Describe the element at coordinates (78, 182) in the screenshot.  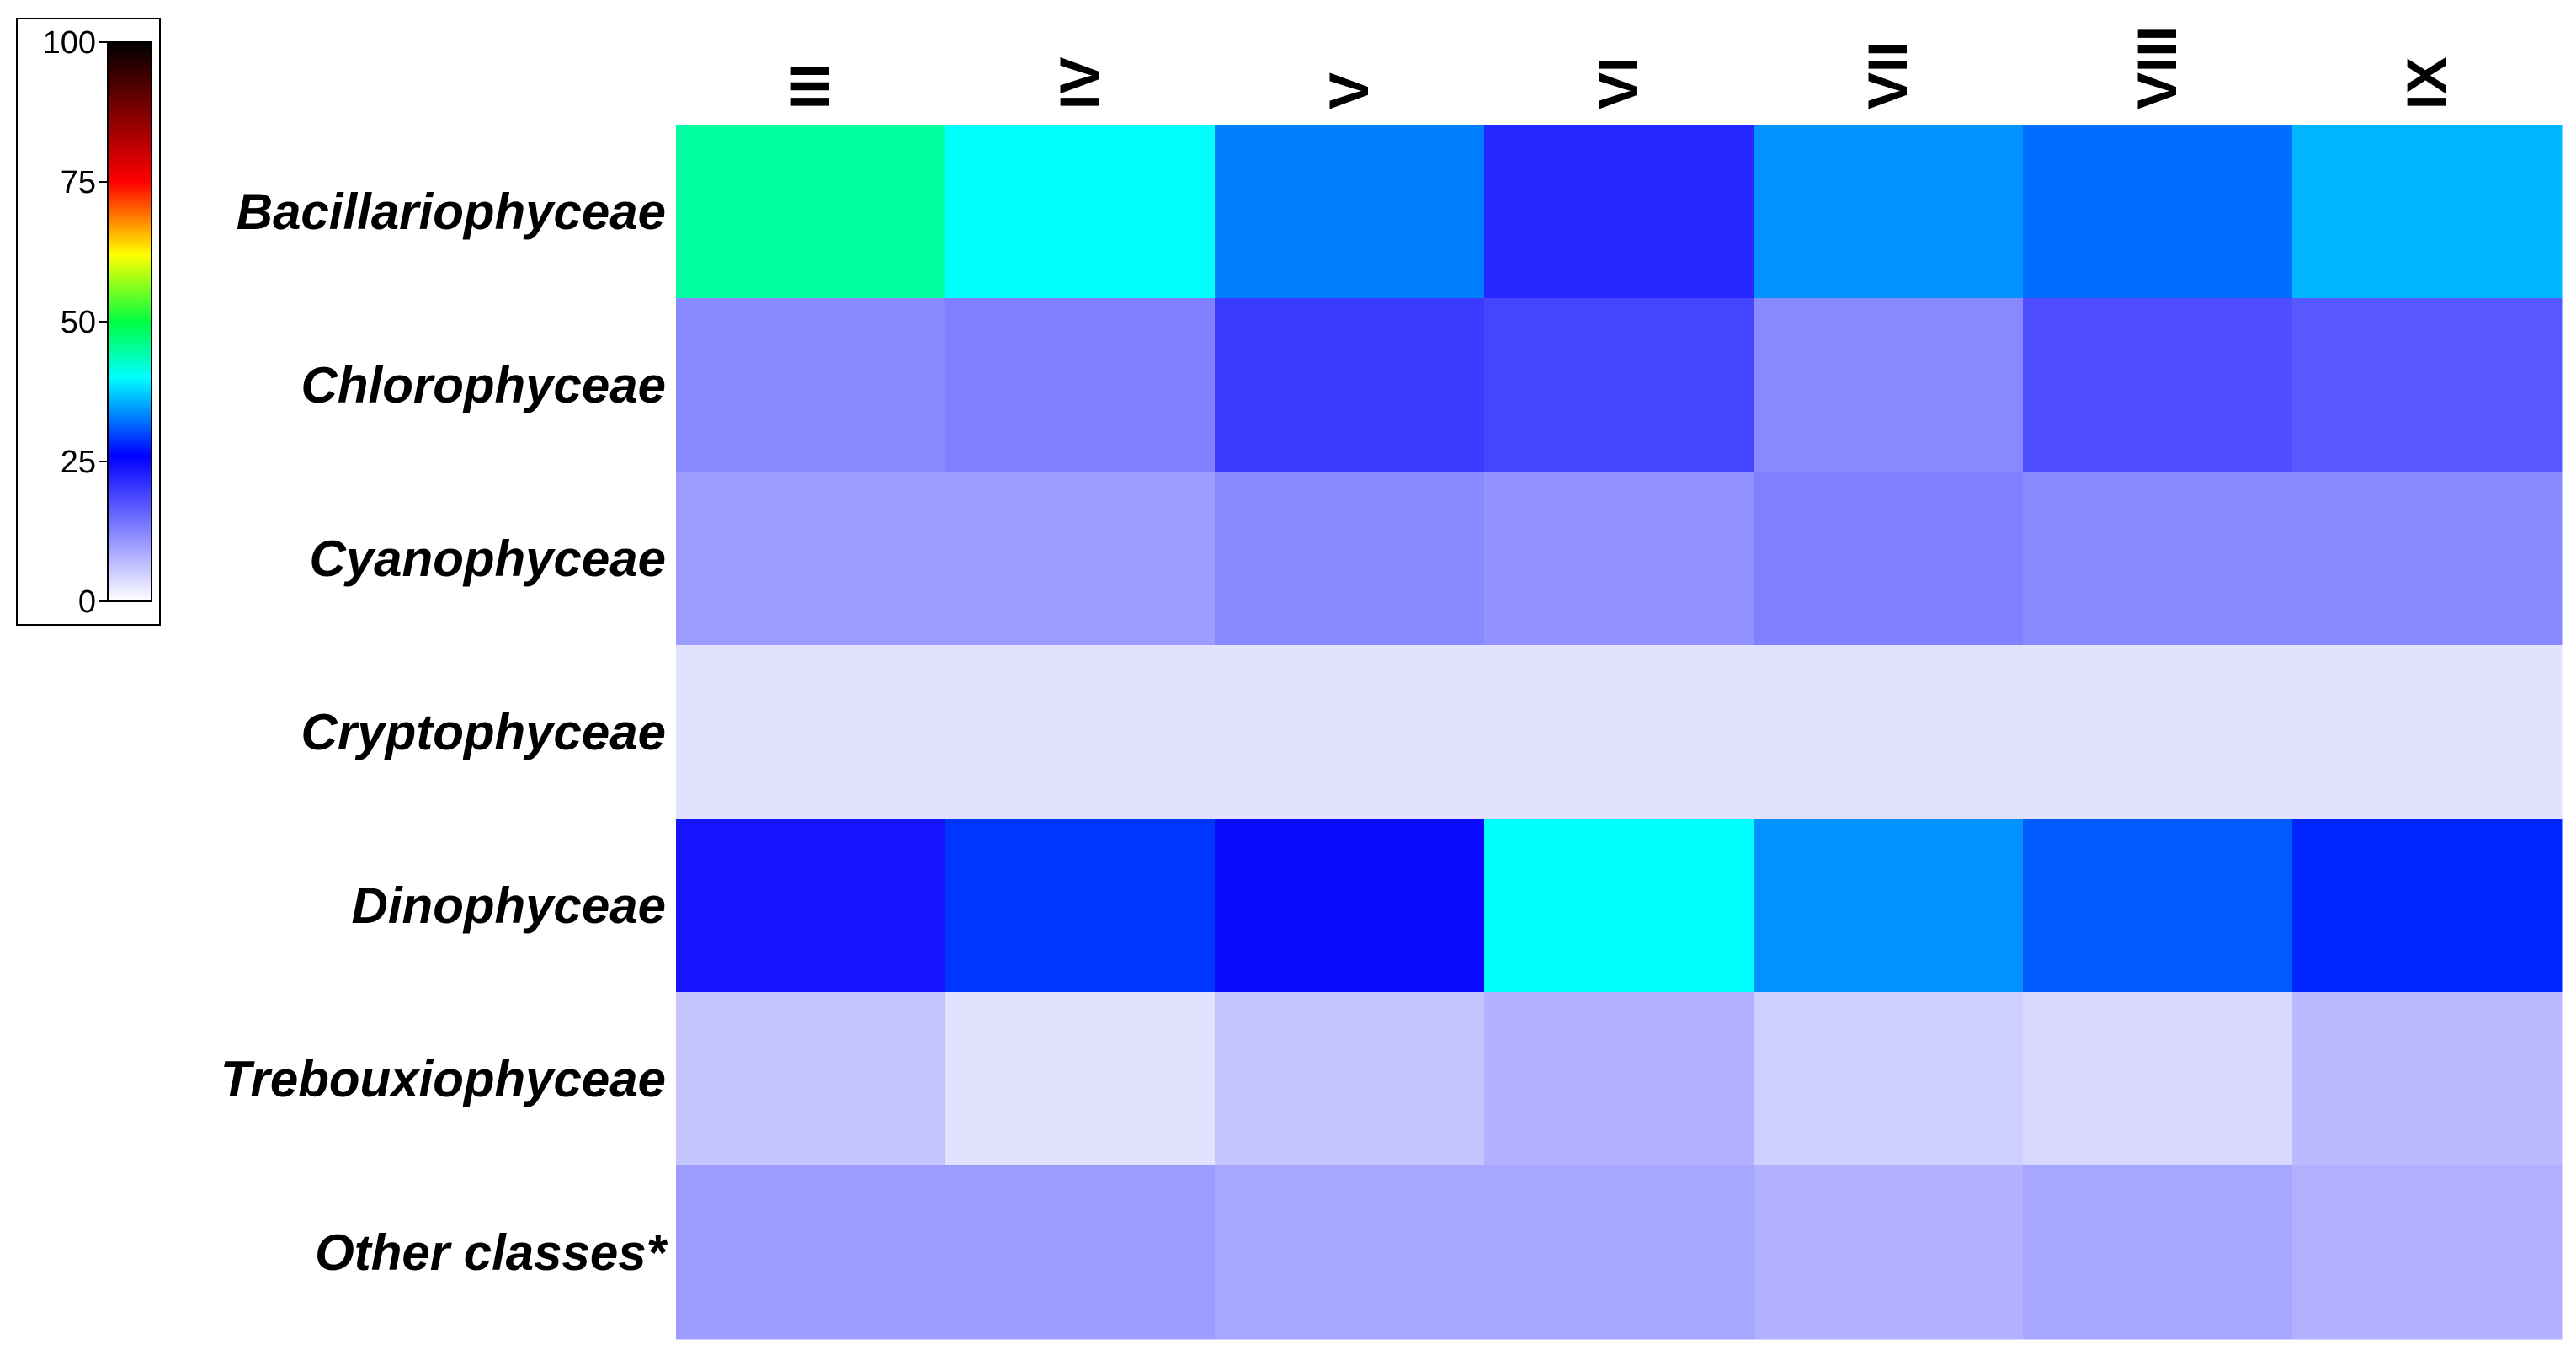
I see `color-legend-tick-label: 75` at that location.